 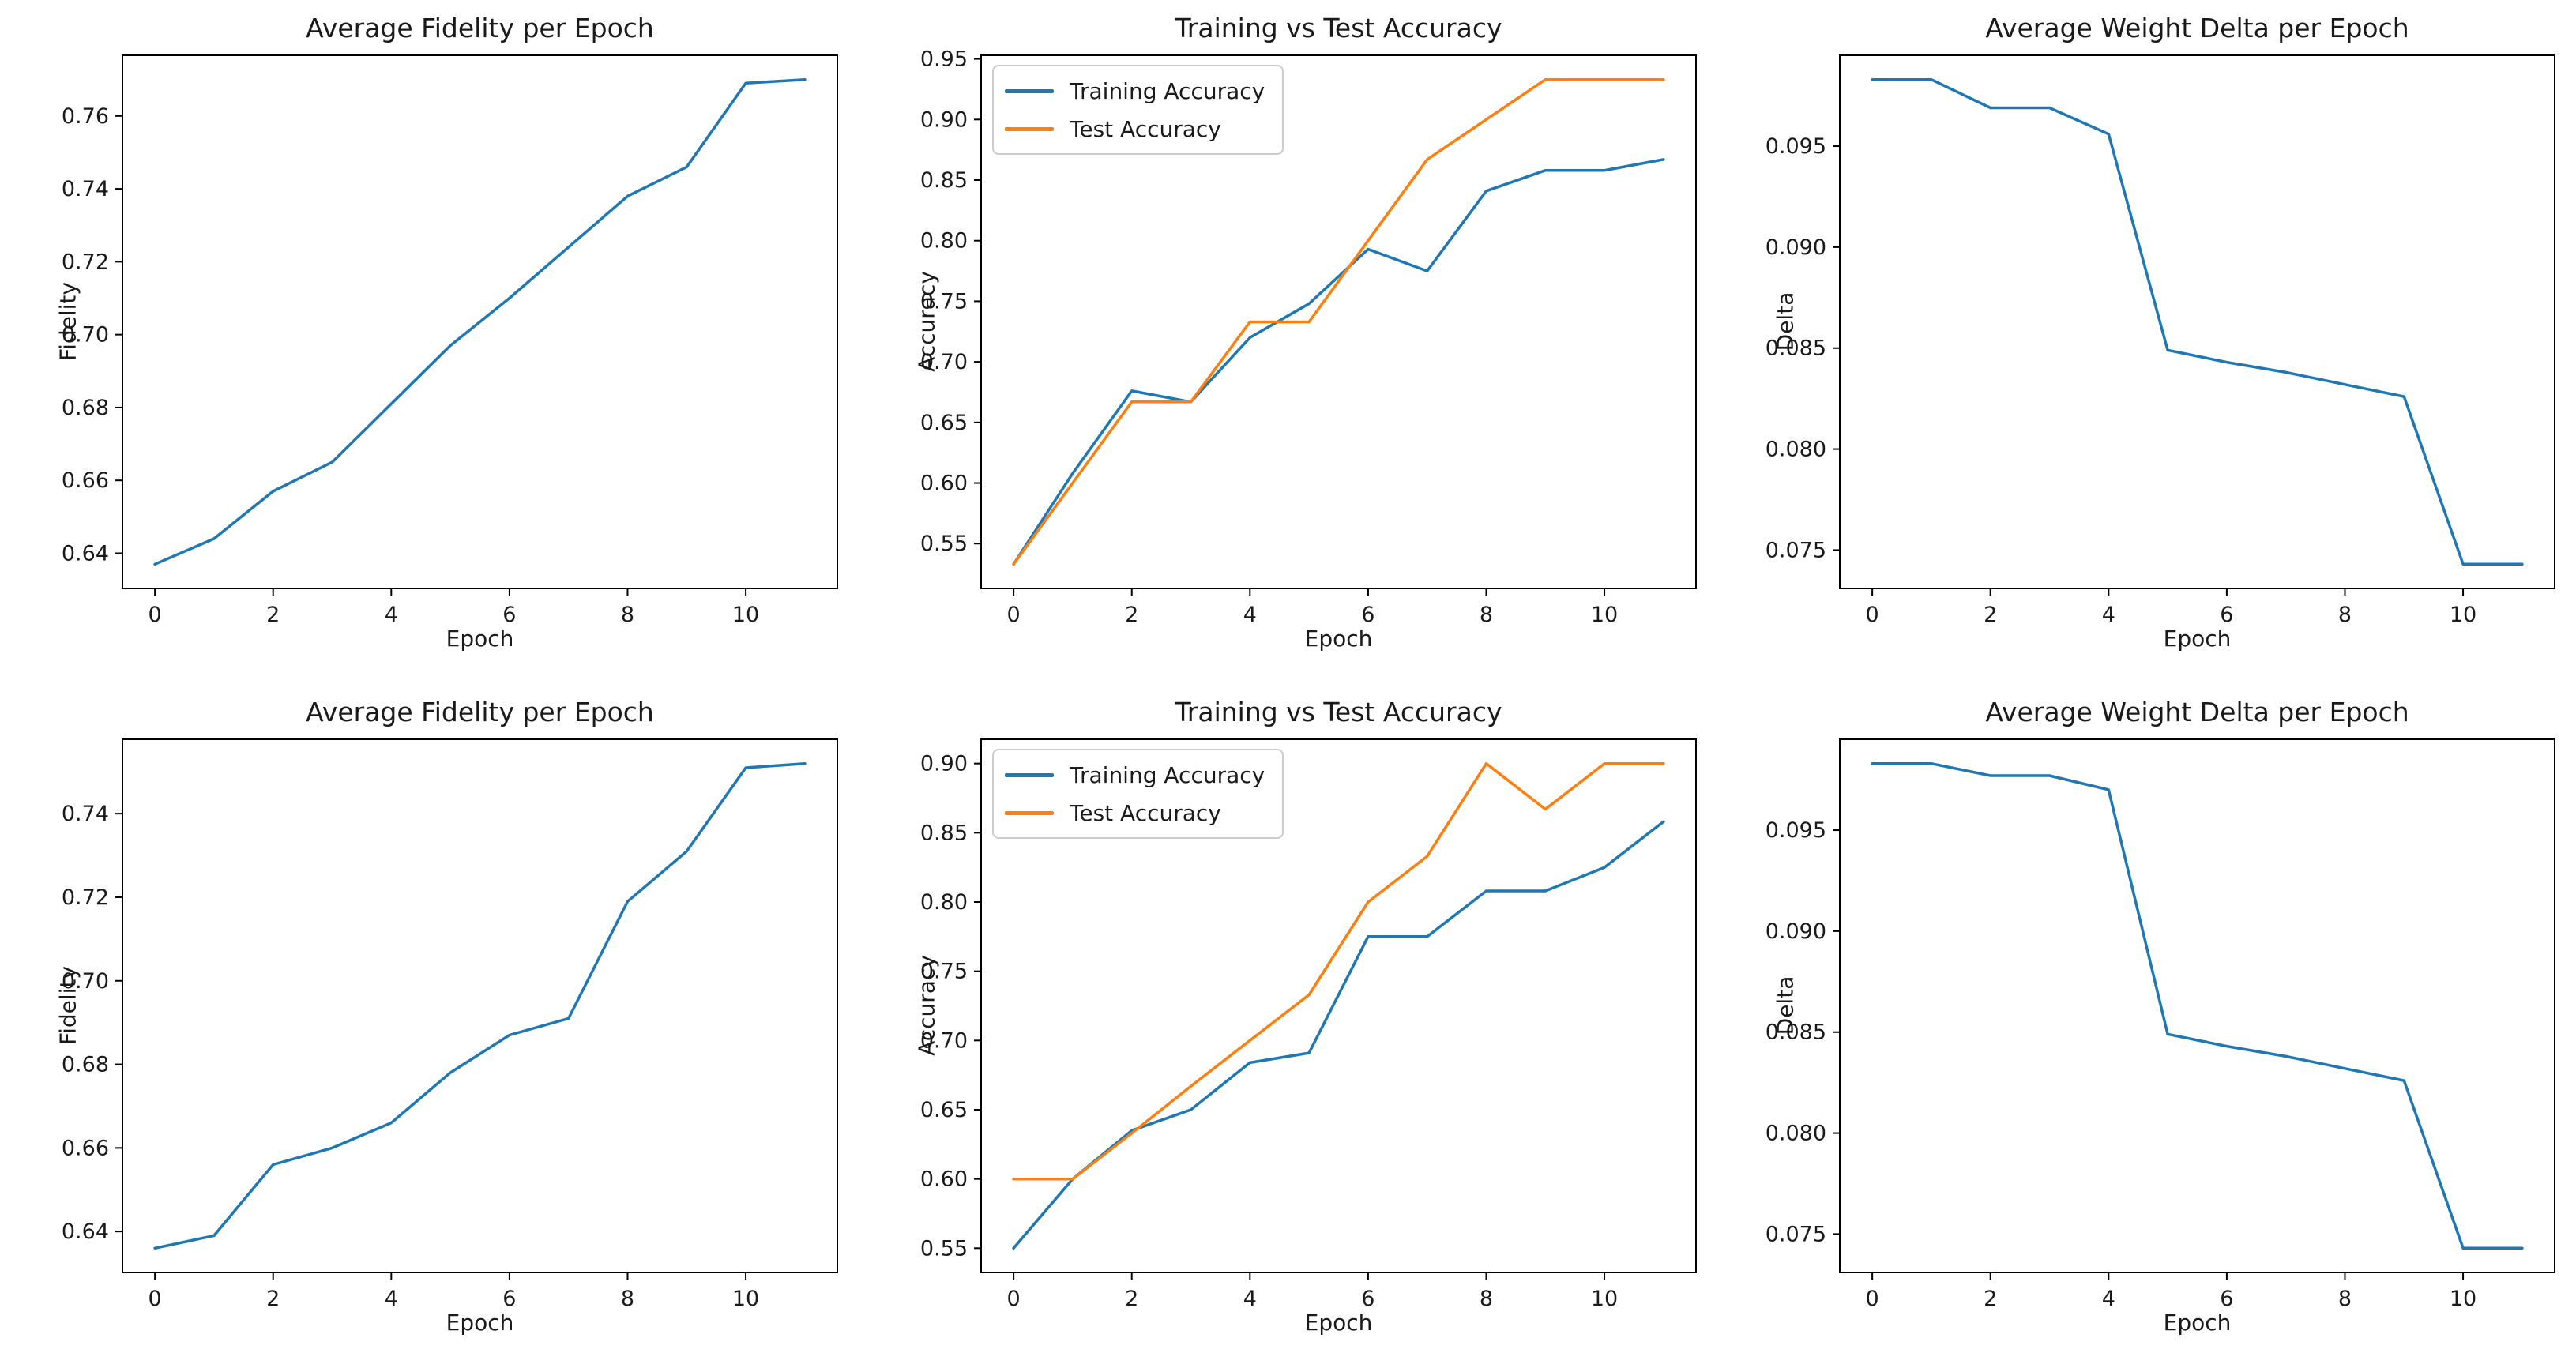 I want to click on svg-text: 0.64, so click(x=85, y=553).